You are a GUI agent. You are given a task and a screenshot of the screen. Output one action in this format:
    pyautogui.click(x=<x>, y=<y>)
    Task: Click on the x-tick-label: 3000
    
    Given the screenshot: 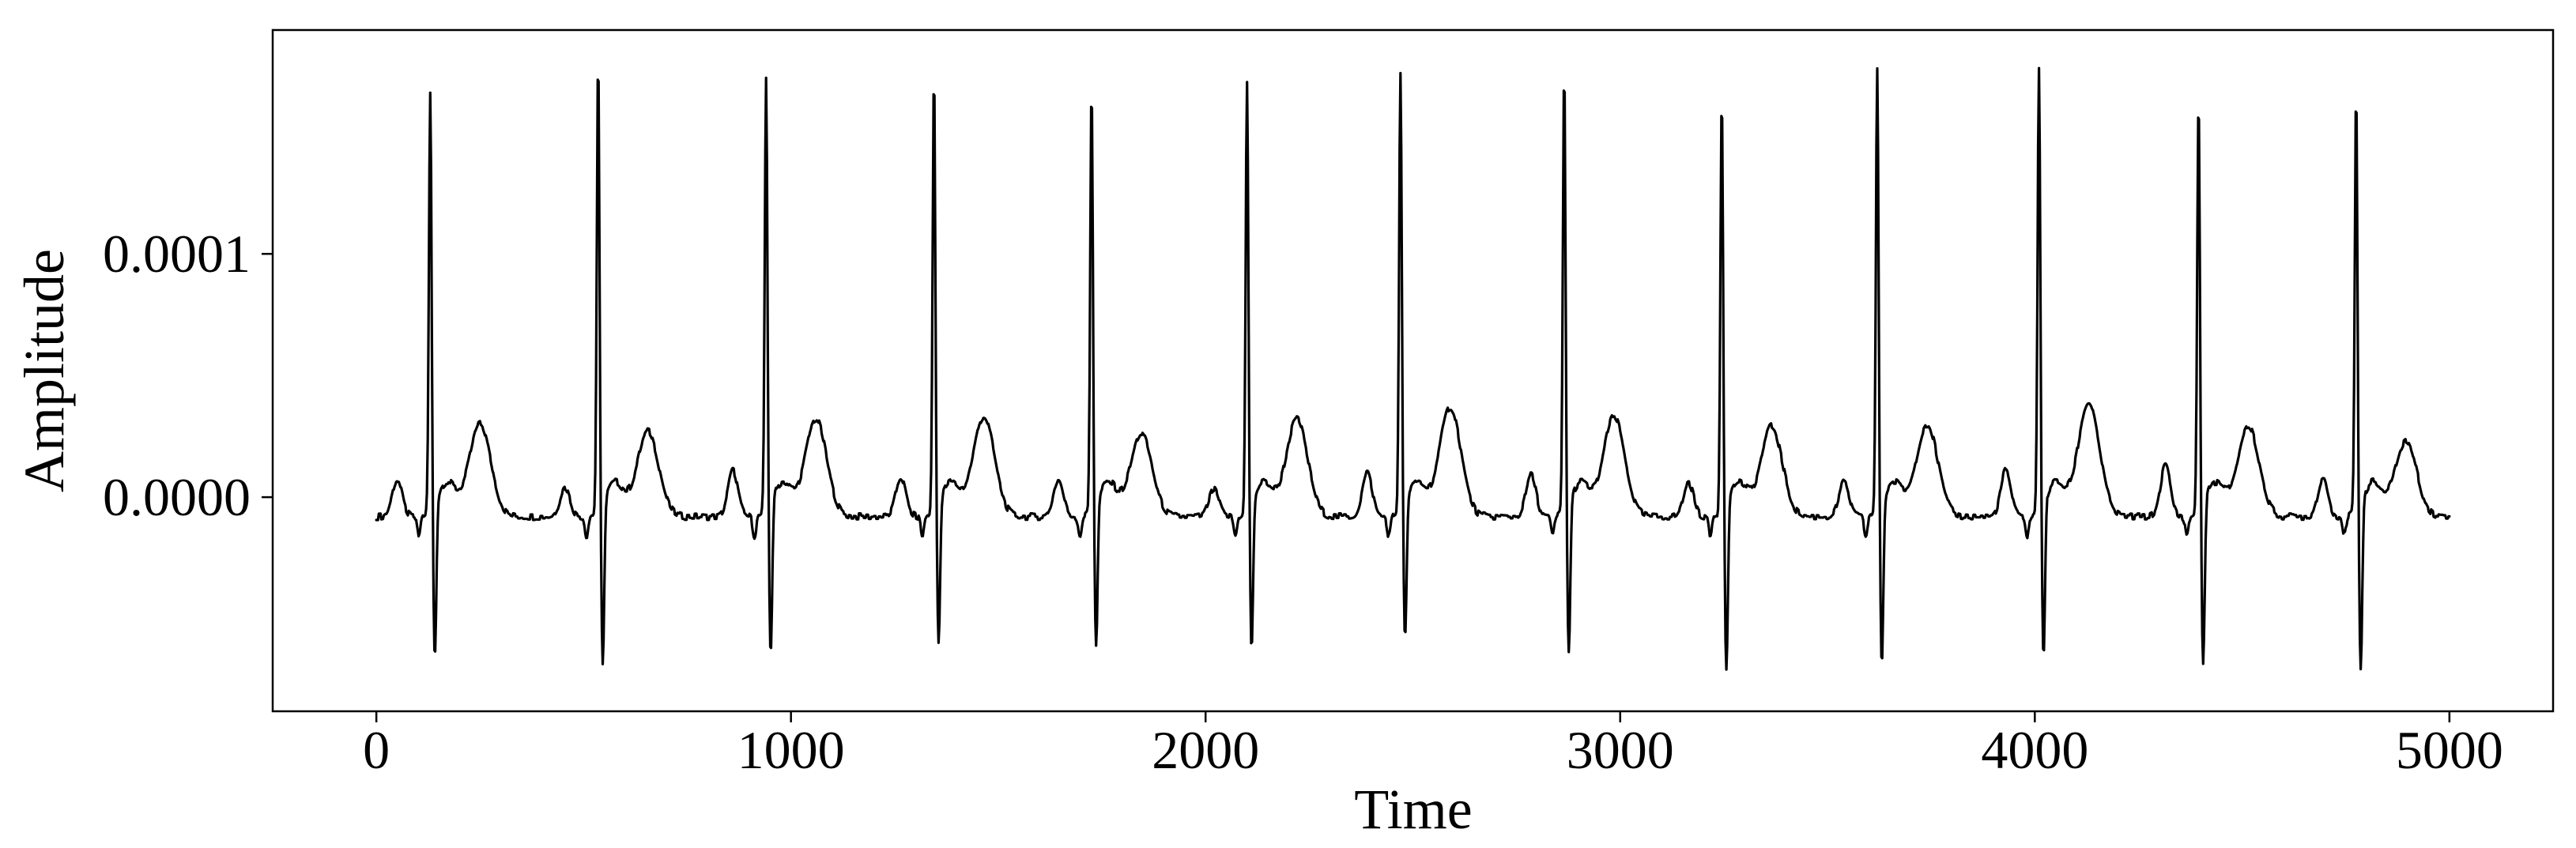 What is the action you would take?
    pyautogui.click(x=1620, y=750)
    